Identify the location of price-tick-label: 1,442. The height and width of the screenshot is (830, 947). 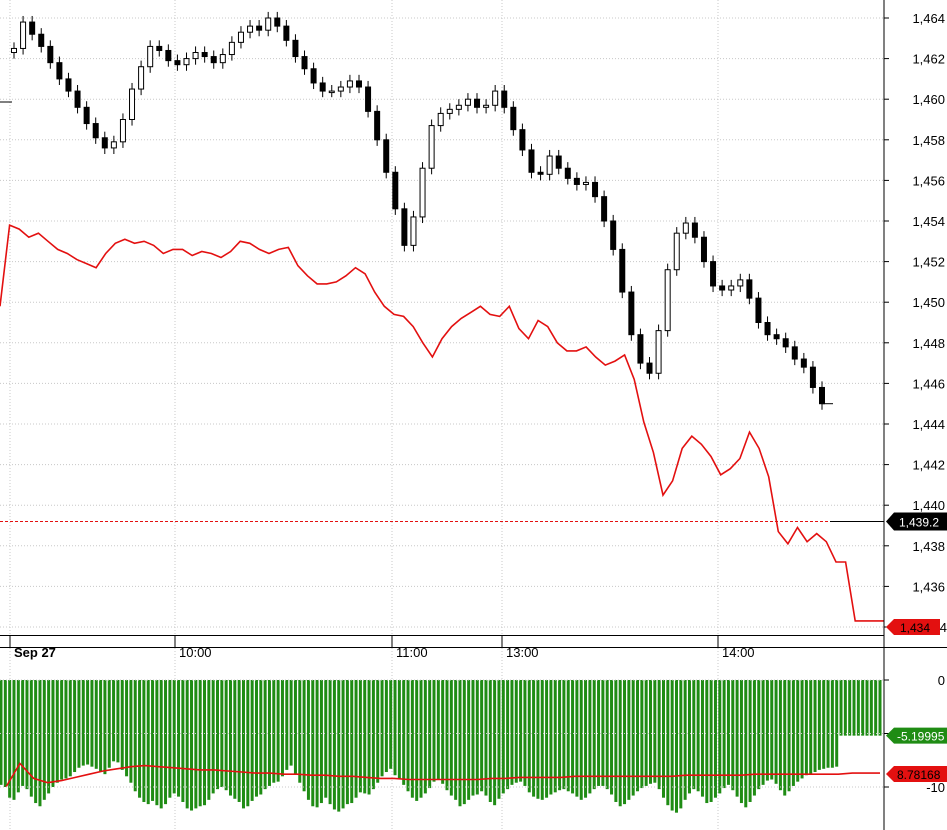
(928, 465).